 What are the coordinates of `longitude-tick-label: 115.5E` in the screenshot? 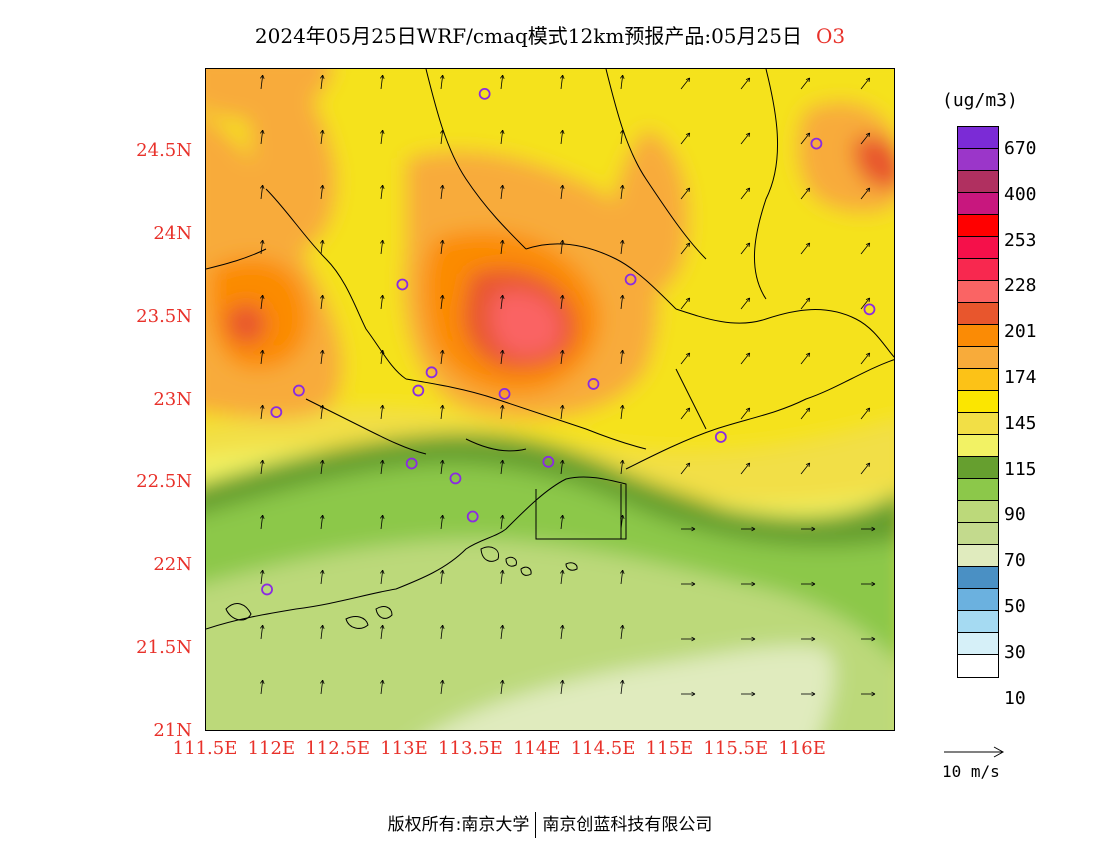 It's located at (736, 748).